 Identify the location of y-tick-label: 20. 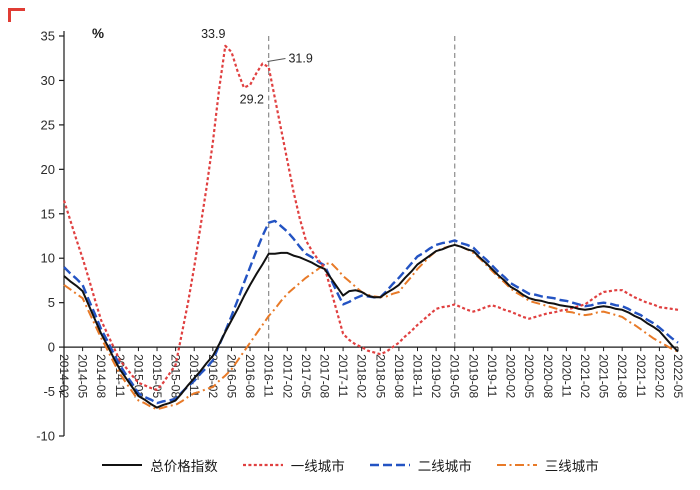
(48, 169).